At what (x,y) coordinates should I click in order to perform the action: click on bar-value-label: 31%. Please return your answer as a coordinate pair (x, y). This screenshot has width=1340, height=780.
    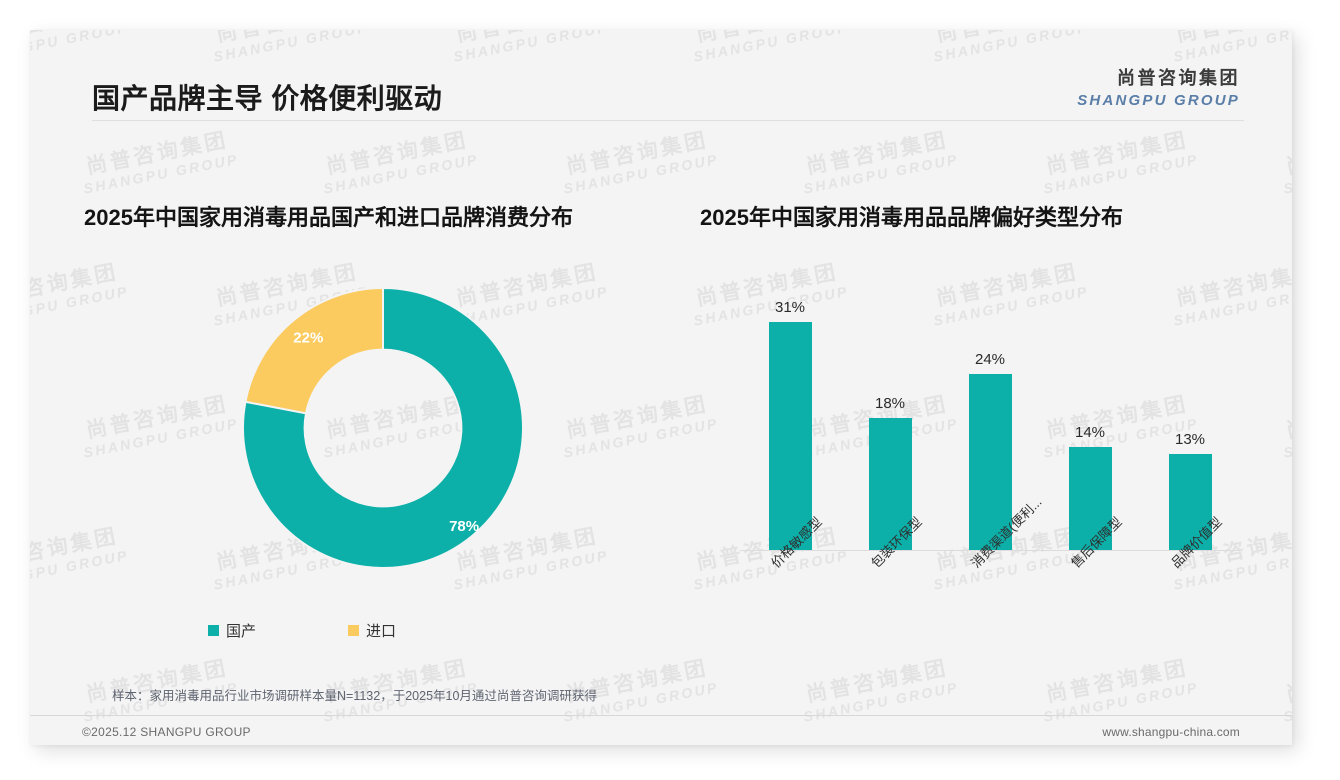
    Looking at the image, I should click on (790, 308).